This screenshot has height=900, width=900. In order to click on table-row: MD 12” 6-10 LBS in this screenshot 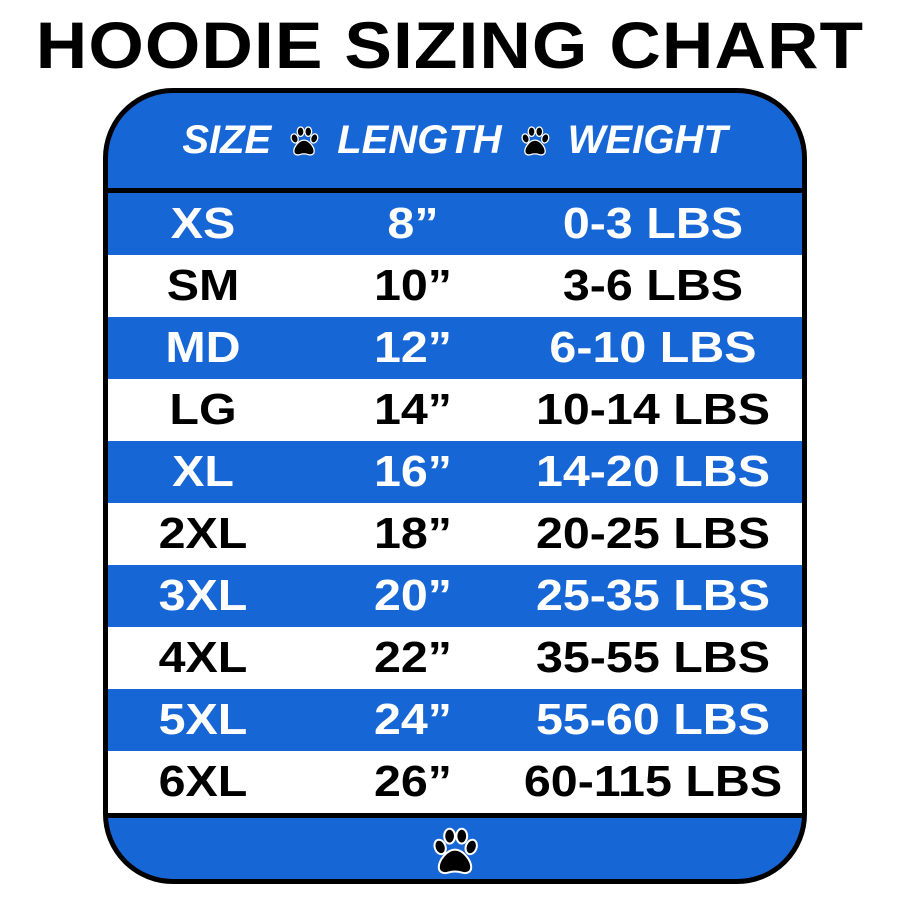, I will do `click(455, 348)`.